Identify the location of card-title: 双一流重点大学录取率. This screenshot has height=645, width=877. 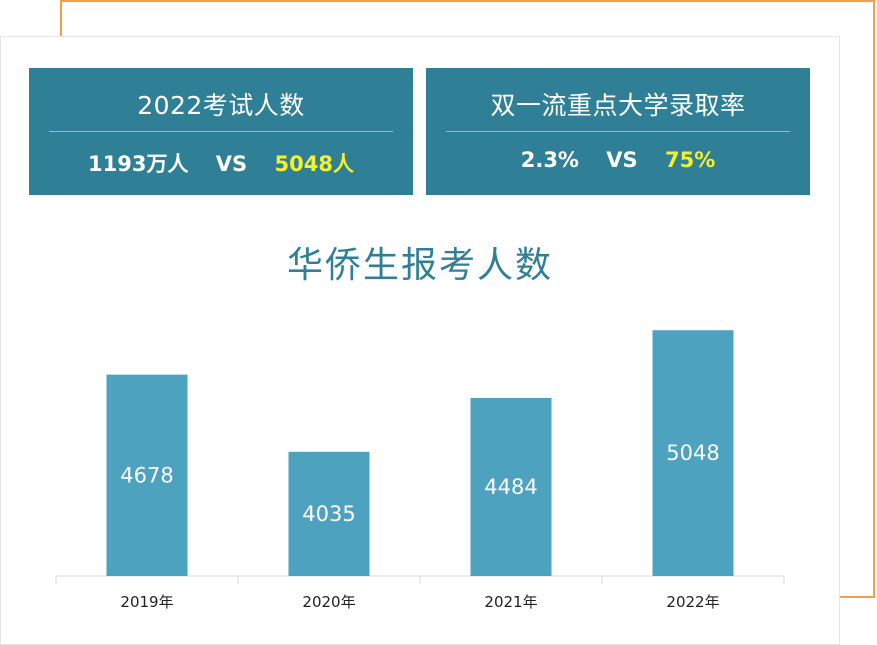
(618, 105).